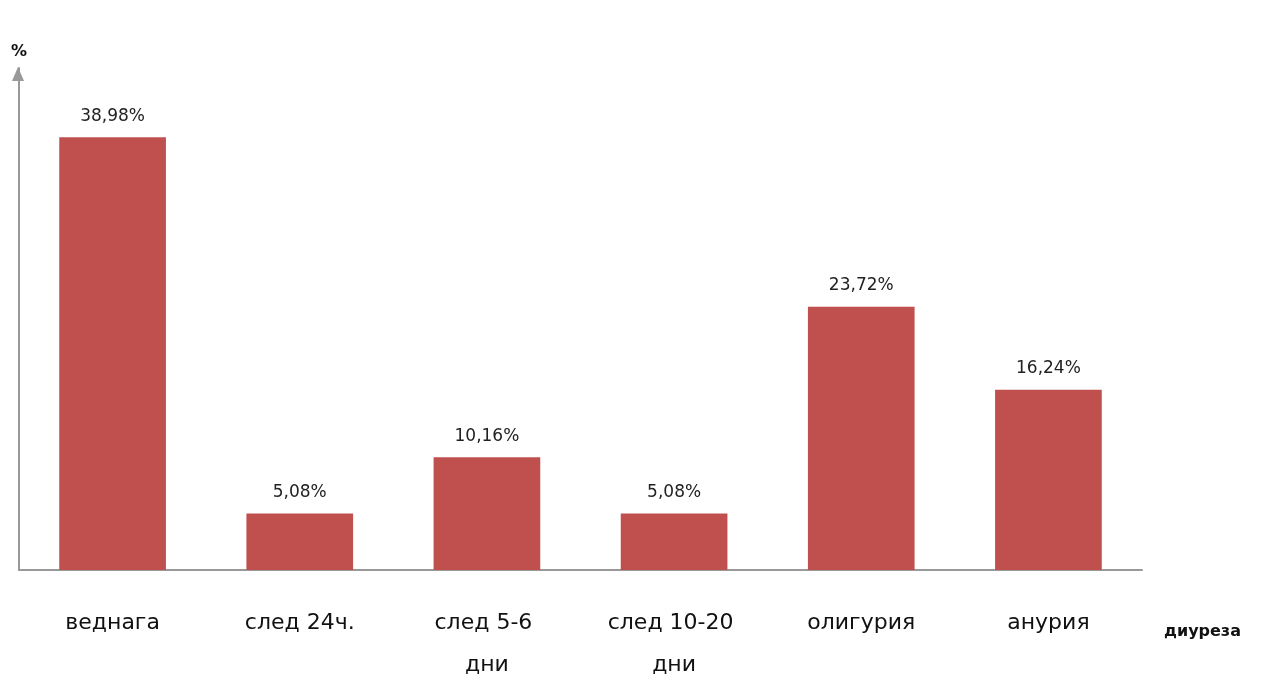  What do you see at coordinates (1202, 630) in the screenshot?
I see `x-axis-title: диуреза` at bounding box center [1202, 630].